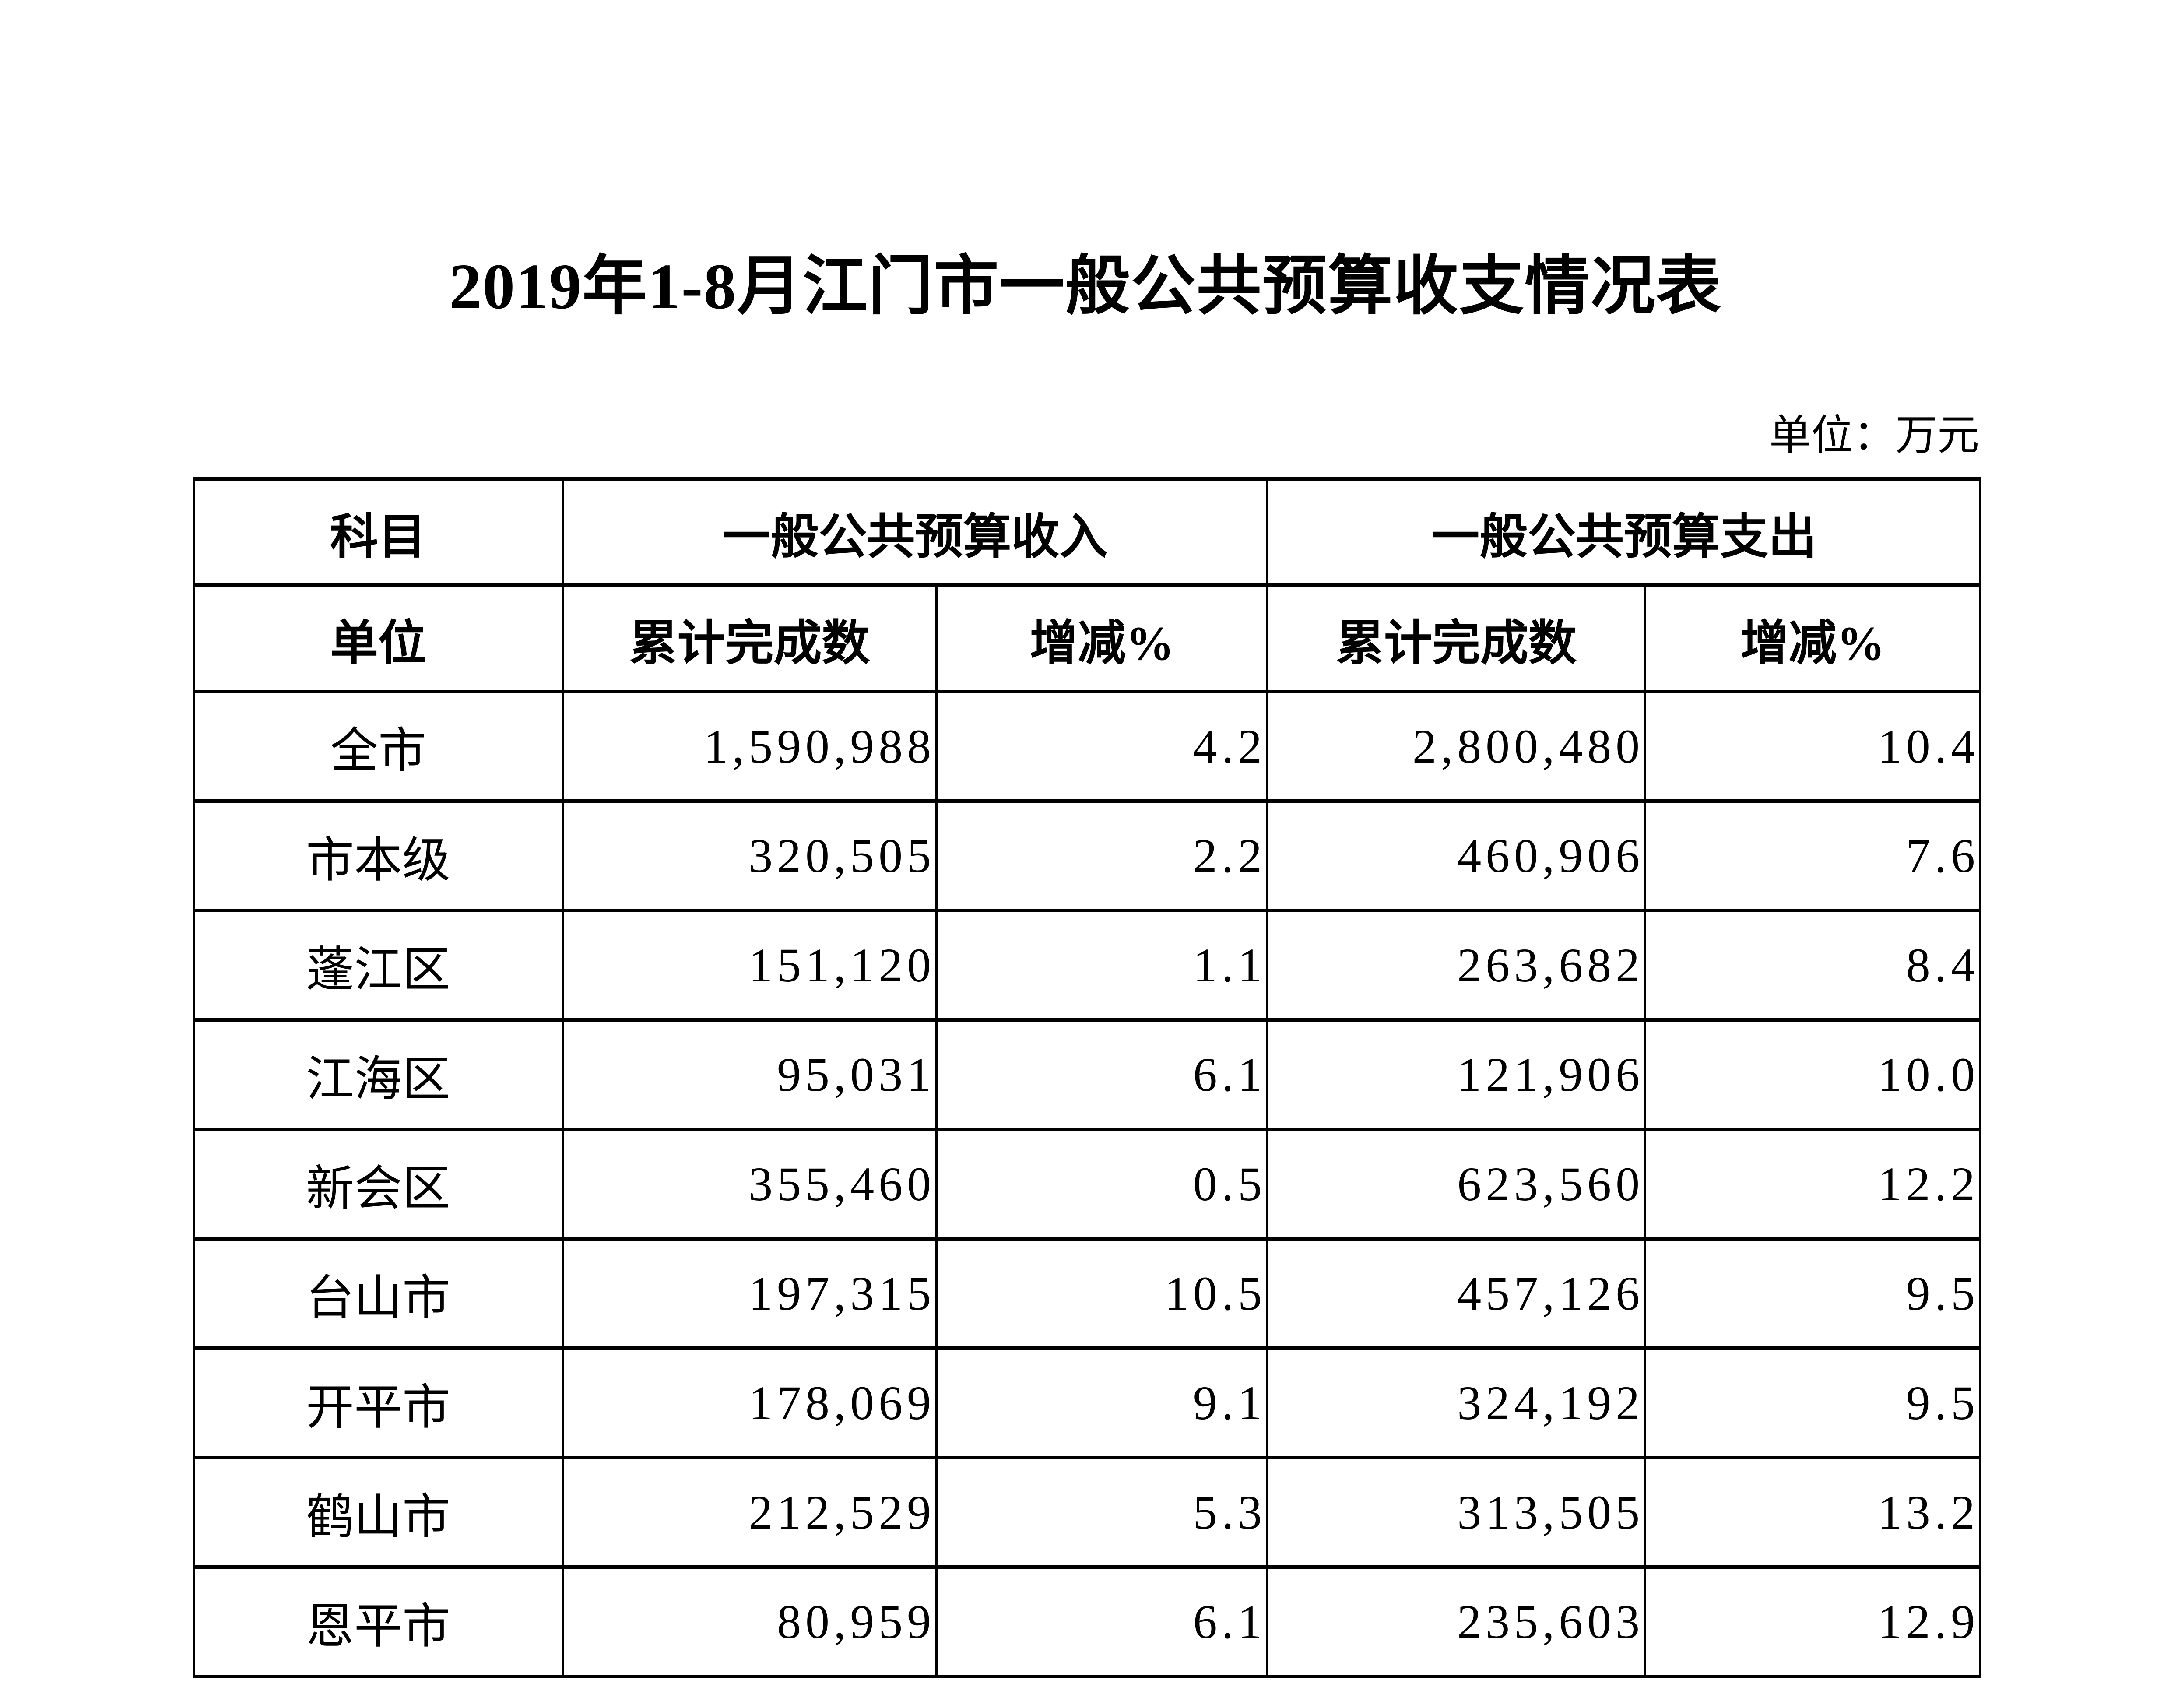 The width and height of the screenshot is (2171, 1708). What do you see at coordinates (750, 747) in the screenshot?
I see `cell-income-value: 1,590,988` at bounding box center [750, 747].